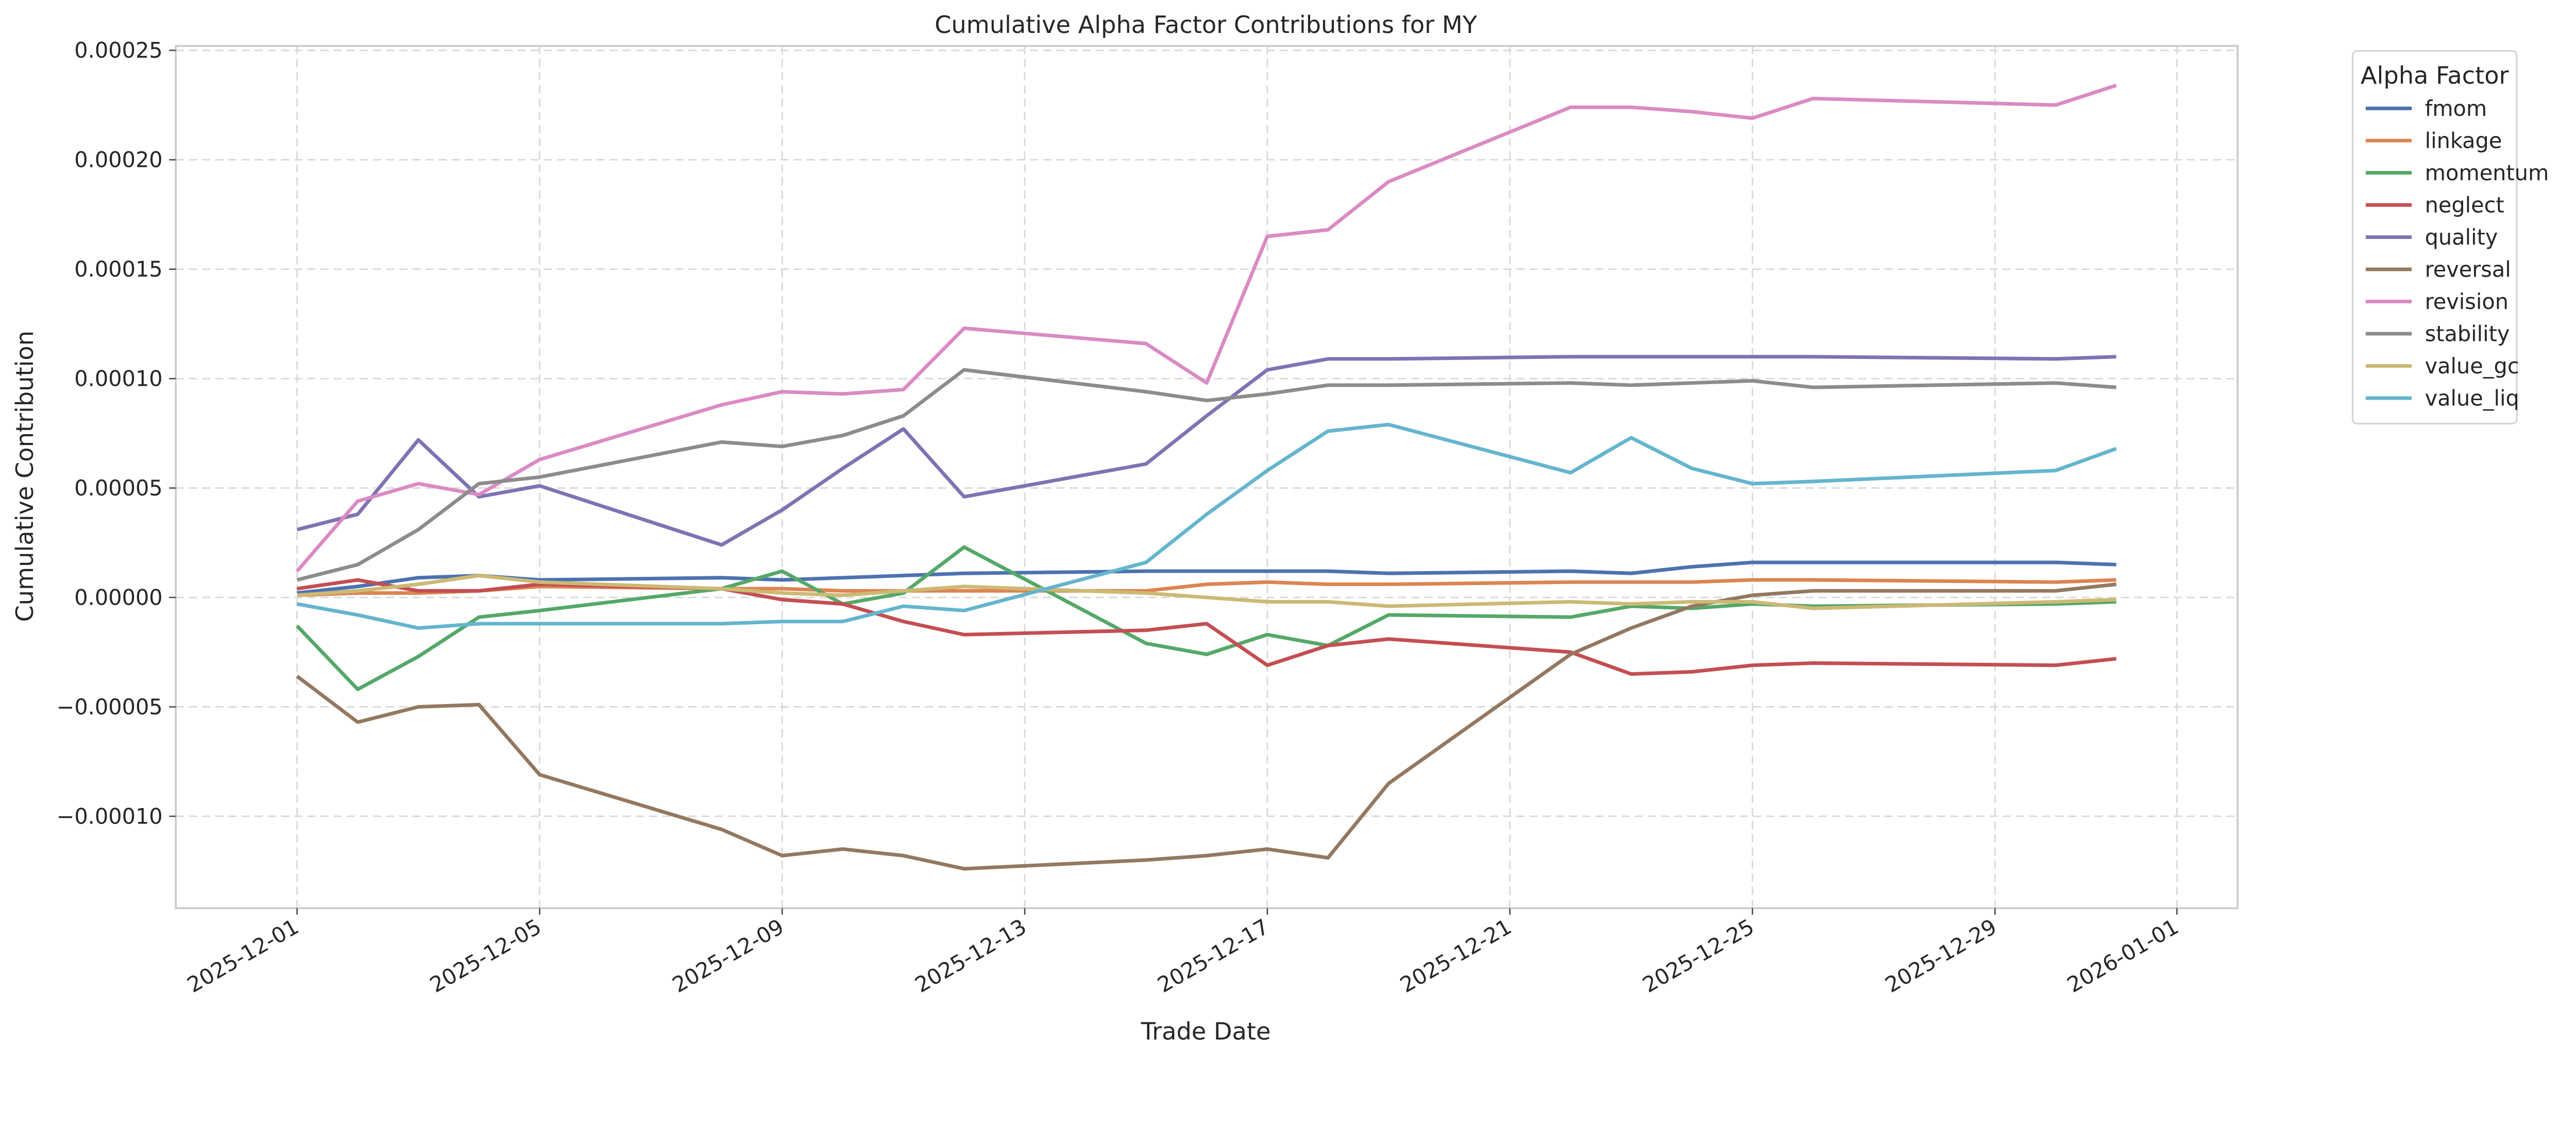 This screenshot has width=2576, height=1132. I want to click on legend-label-revision: revision, so click(2467, 302).